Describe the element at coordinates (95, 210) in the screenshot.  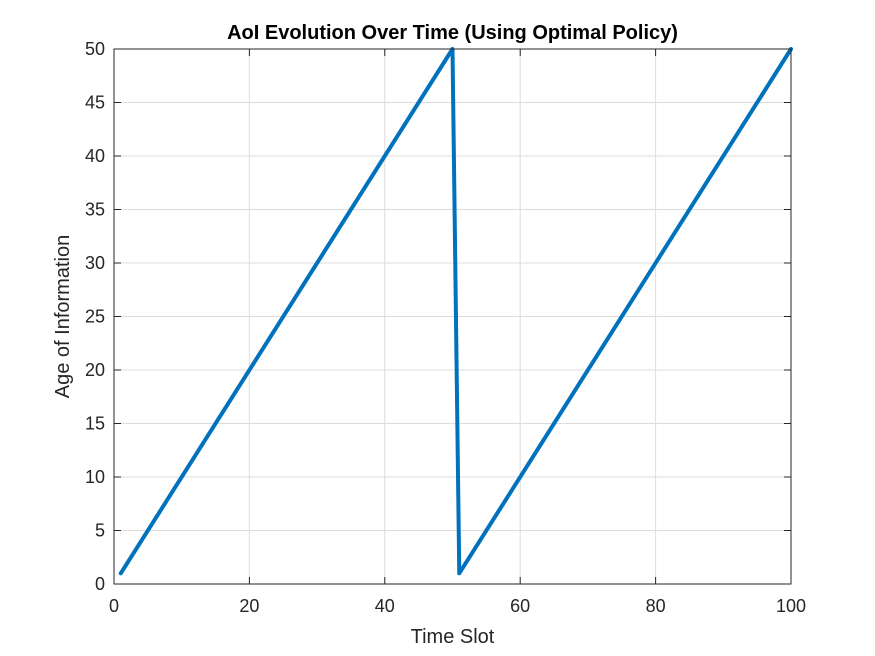
I see `y-tick-label: 35` at that location.